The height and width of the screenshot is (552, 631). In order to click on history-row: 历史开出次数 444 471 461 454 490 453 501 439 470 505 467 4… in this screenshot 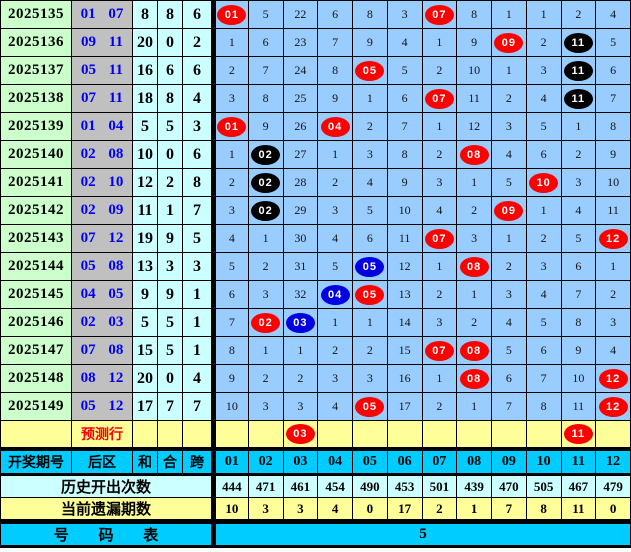, I will do `click(315, 486)`.